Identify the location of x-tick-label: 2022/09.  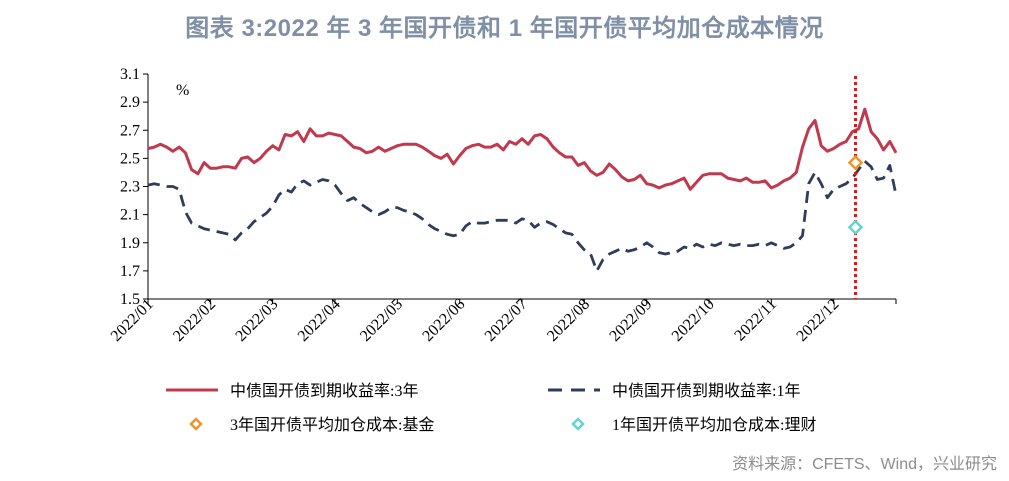
(630, 320).